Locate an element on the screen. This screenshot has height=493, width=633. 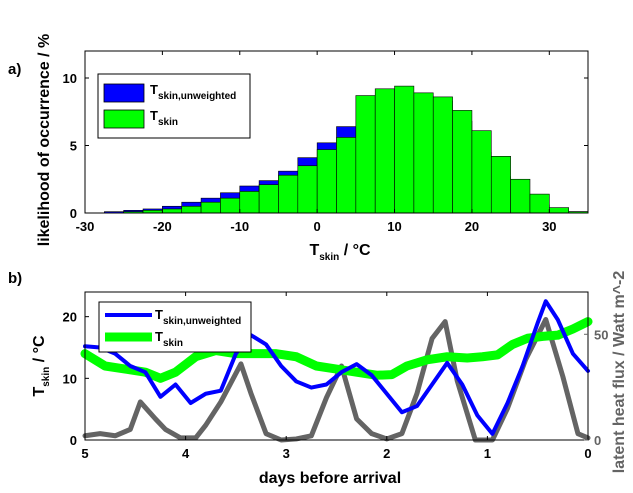
legend-a-label-skin-sub: skin is located at coordinates (168, 122).